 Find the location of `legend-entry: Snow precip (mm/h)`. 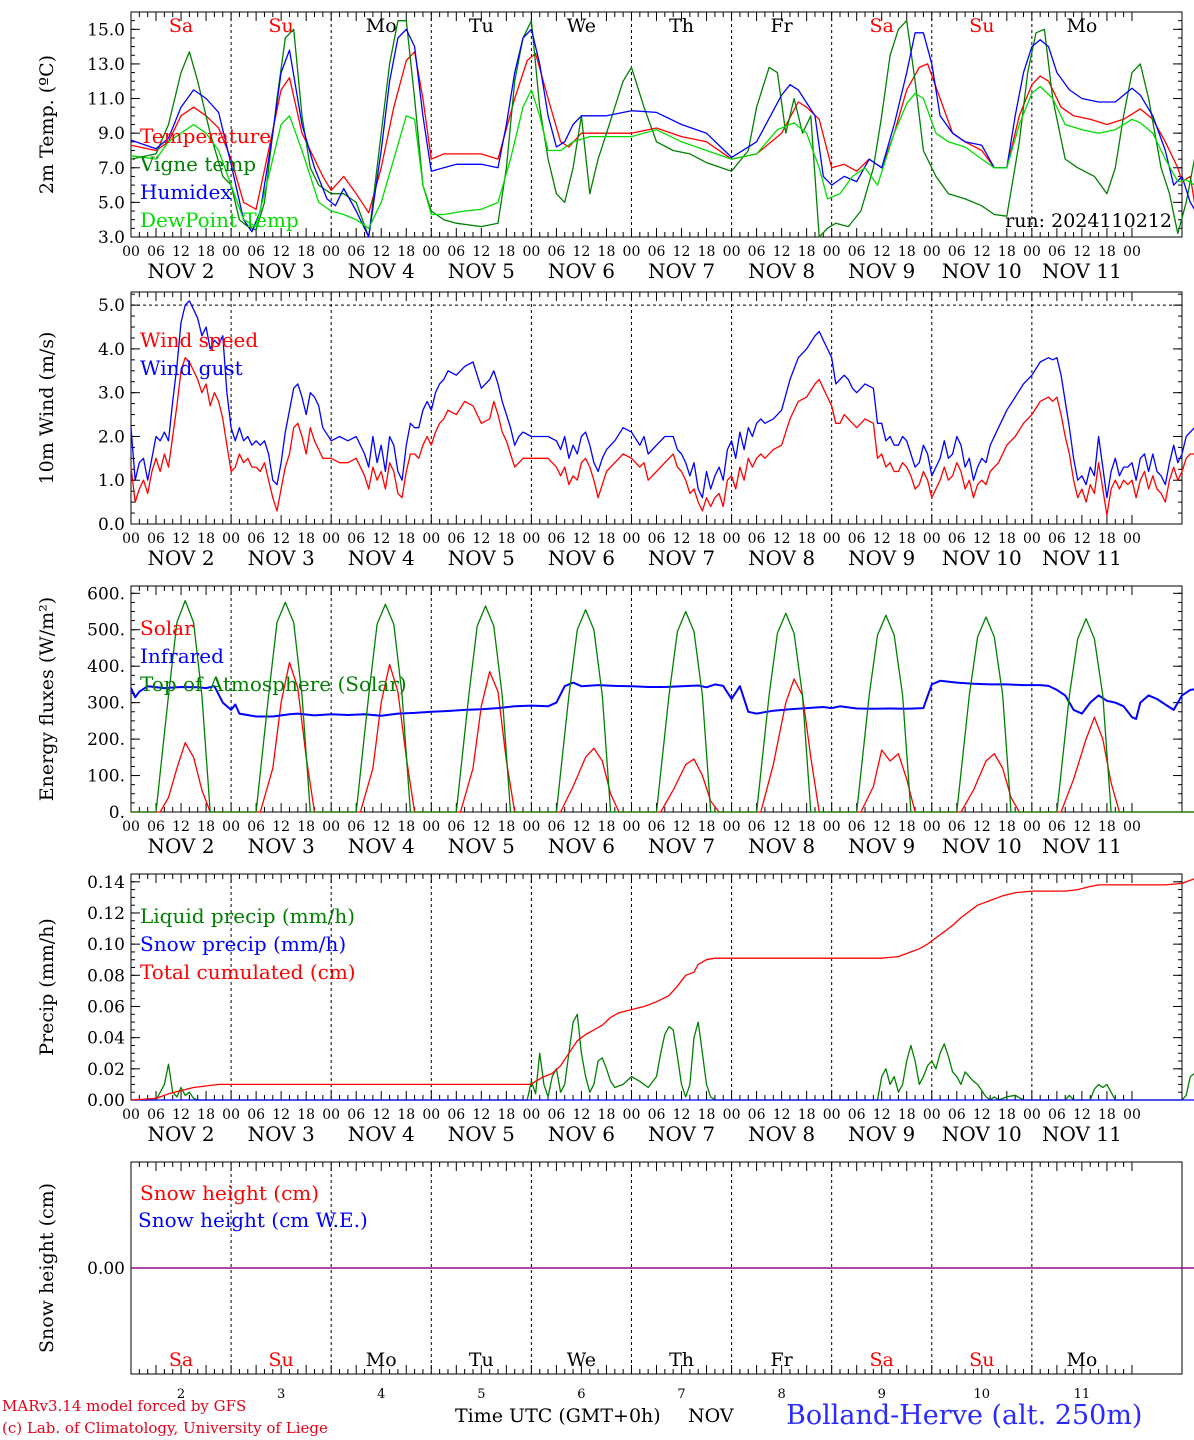

legend-entry: Snow precip (mm/h) is located at coordinates (243, 944).